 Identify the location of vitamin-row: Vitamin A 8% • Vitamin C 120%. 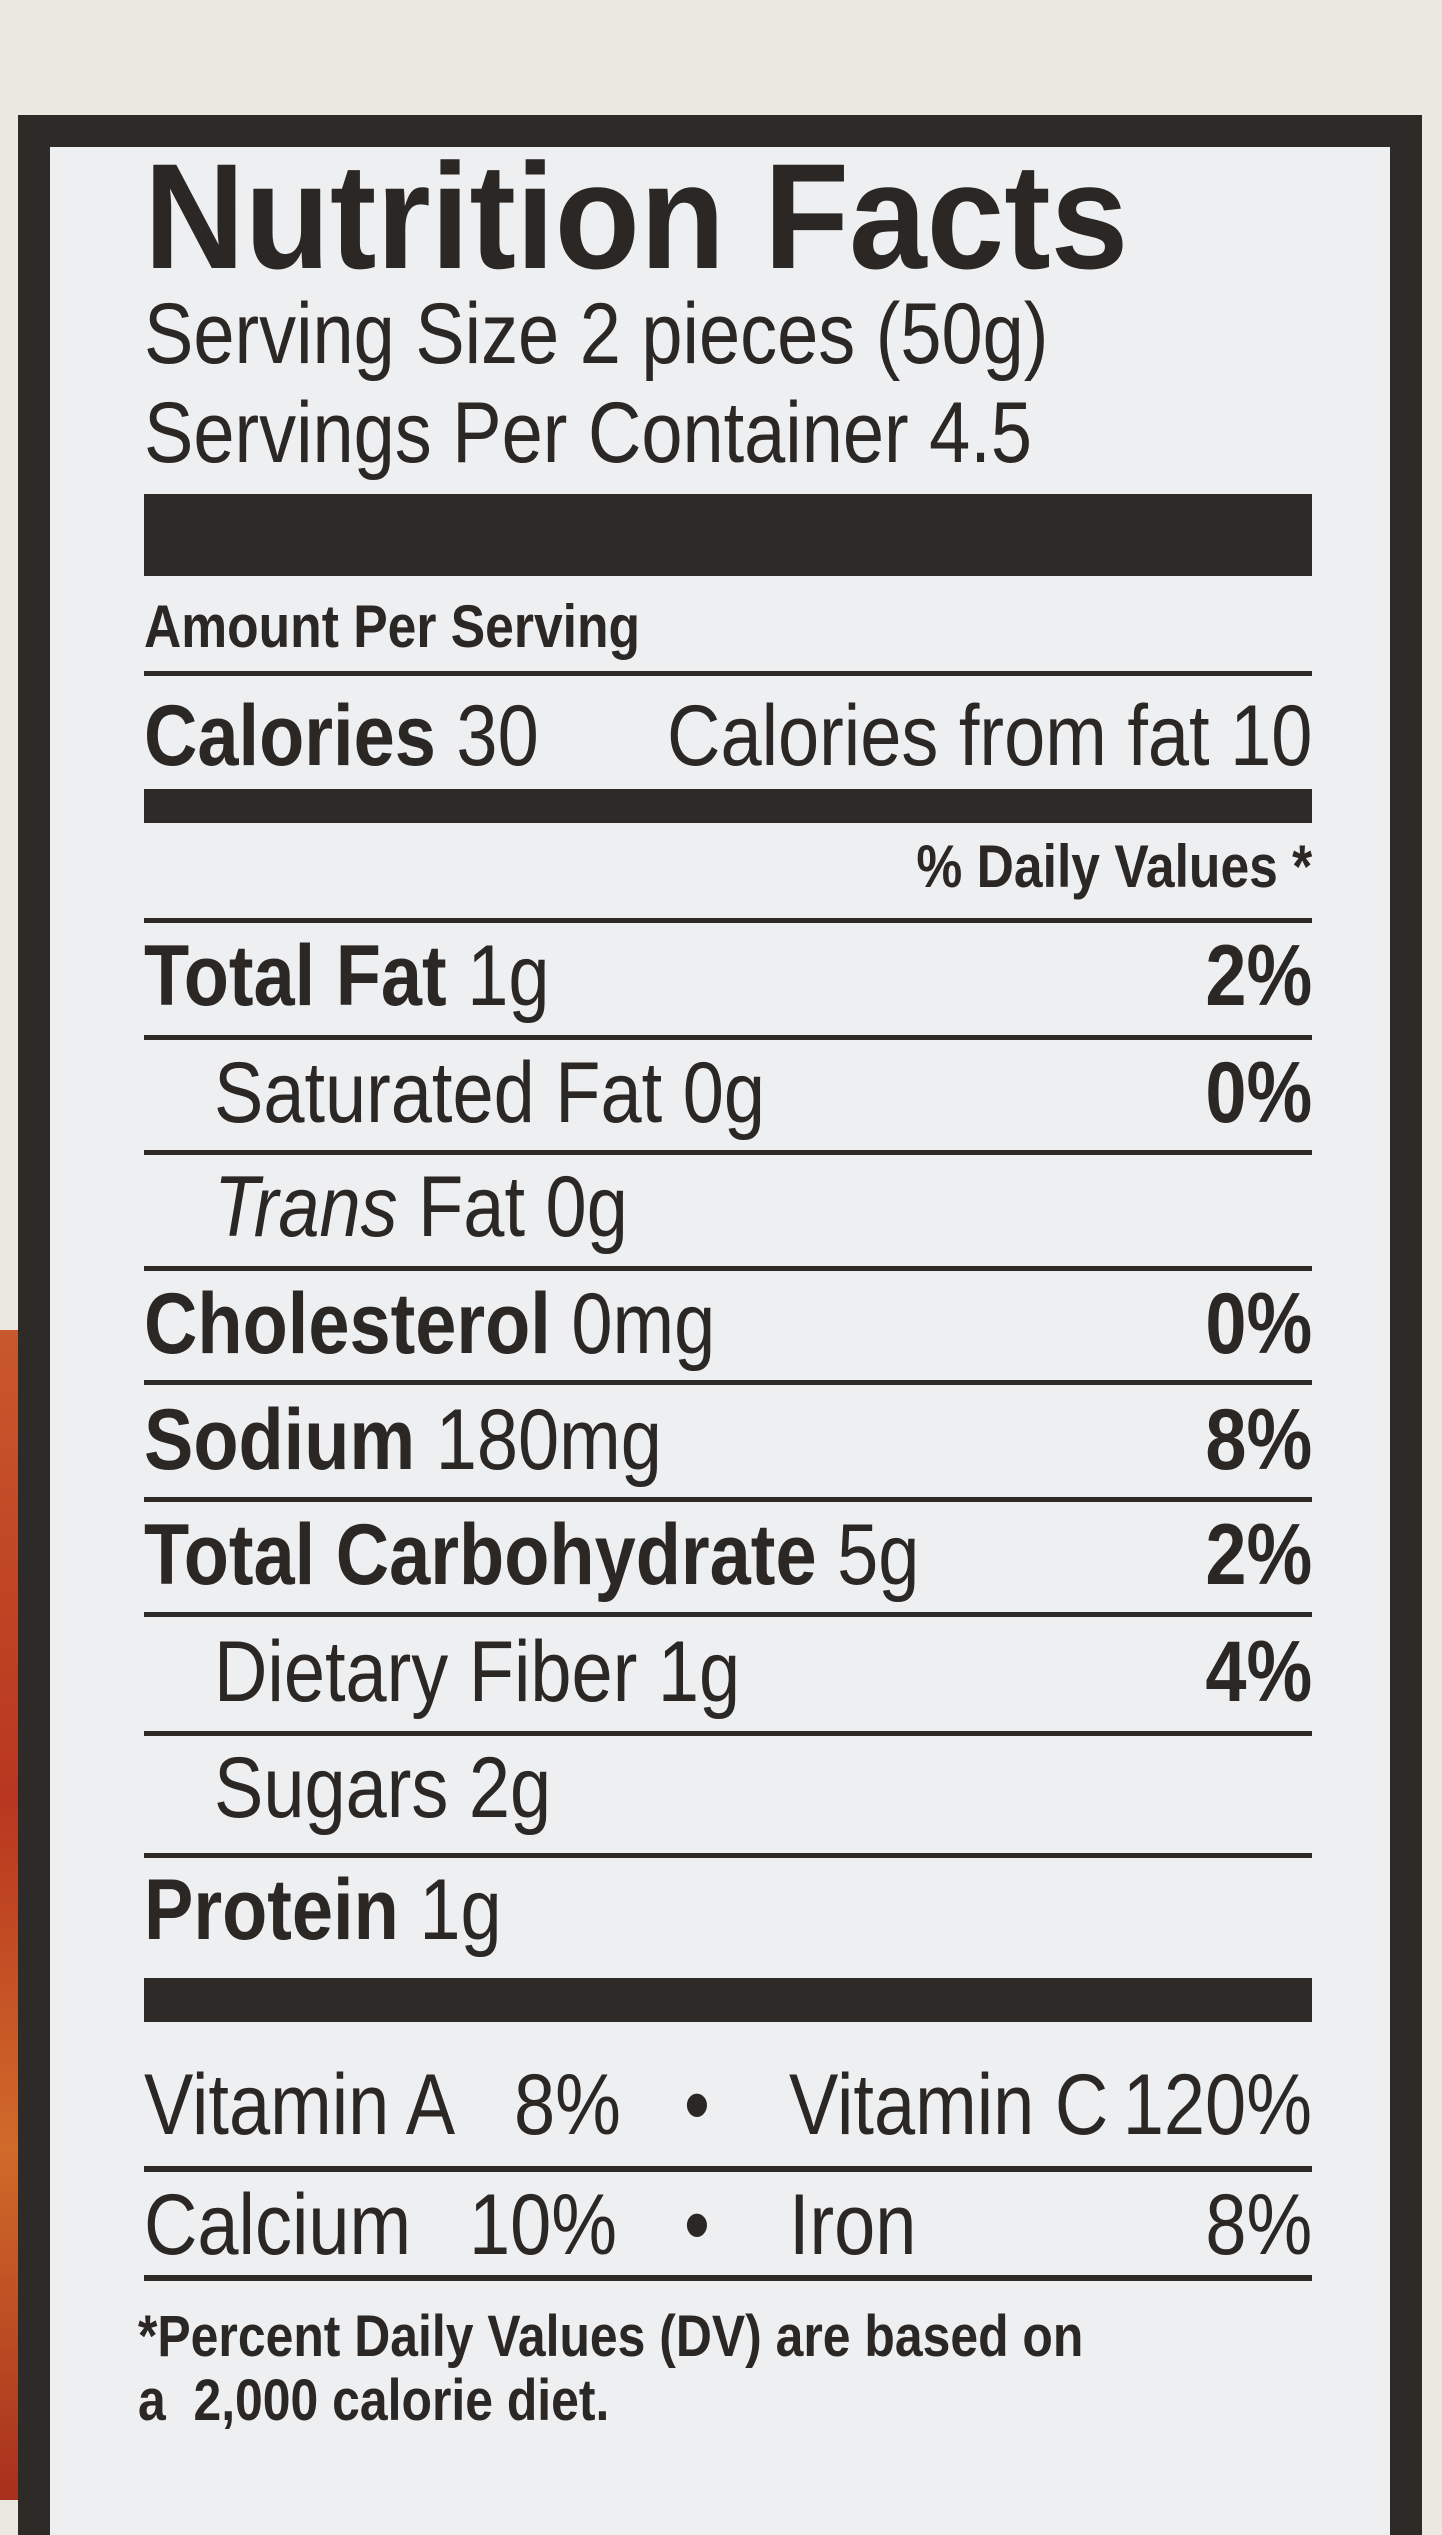
(728, 2105).